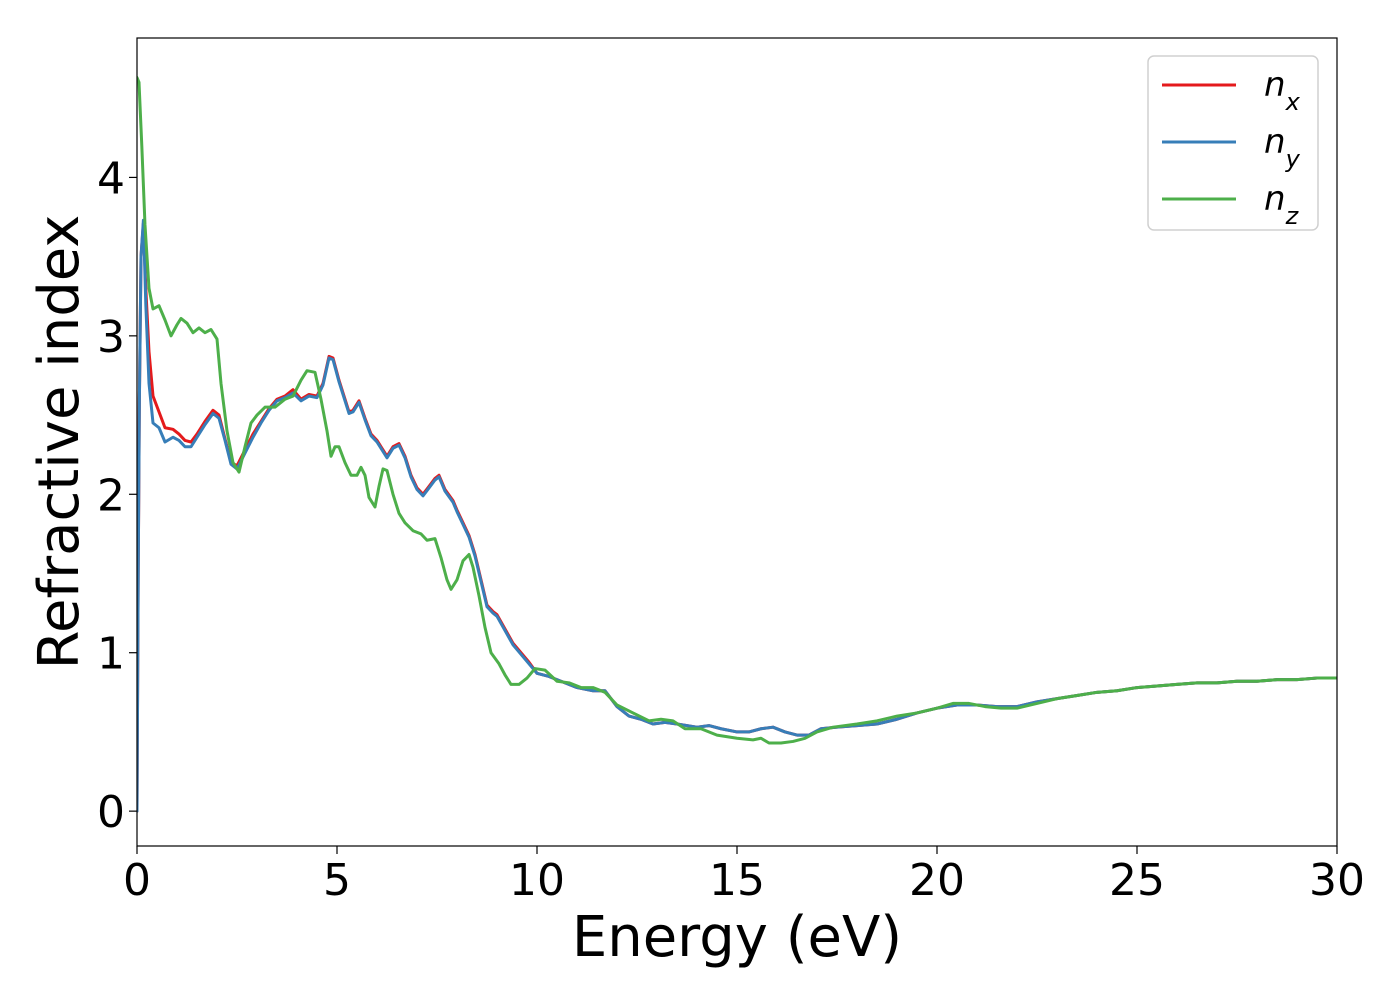 The width and height of the screenshot is (1400, 1000). What do you see at coordinates (111, 495) in the screenshot?
I see `y-tick-label: 2` at bounding box center [111, 495].